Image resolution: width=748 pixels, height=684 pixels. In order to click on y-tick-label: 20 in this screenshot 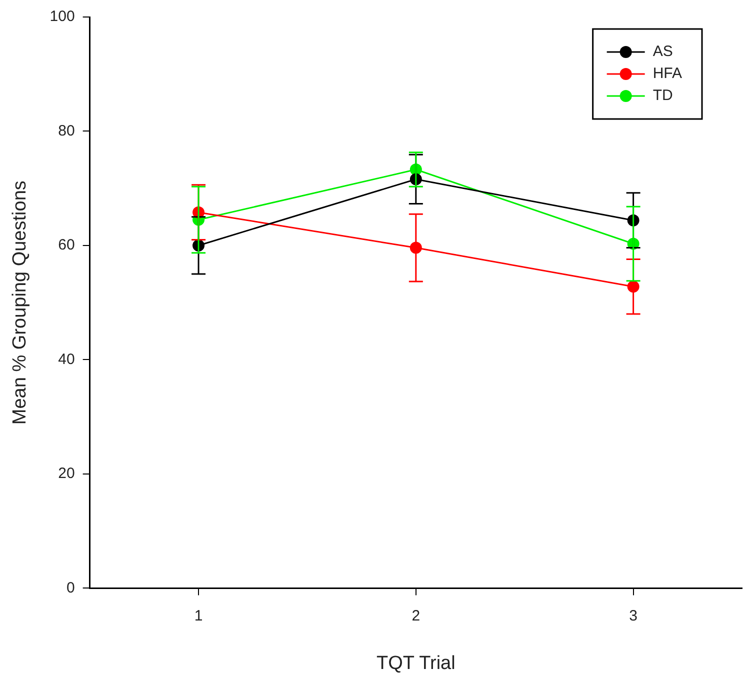, I will do `click(66, 473)`.